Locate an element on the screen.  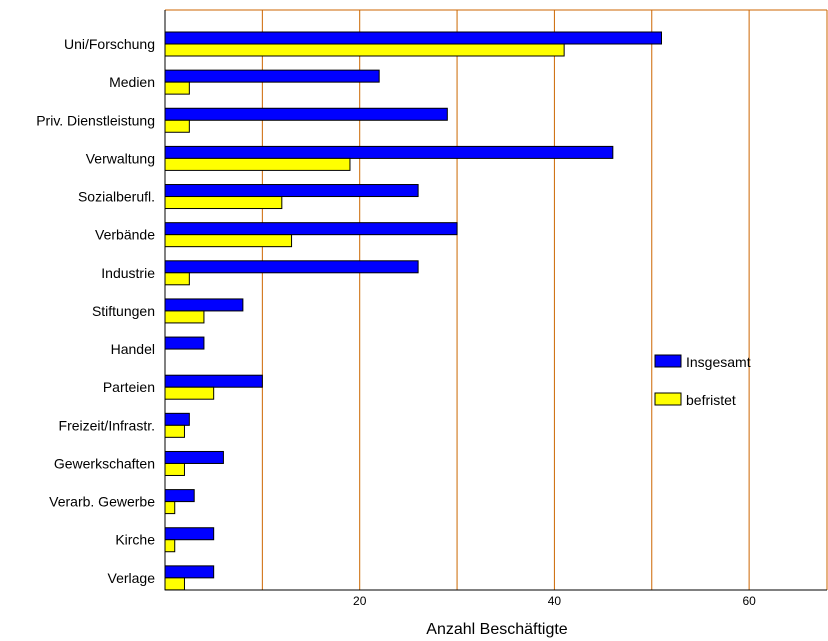
category-label: Freizeit/Infrastr. is located at coordinates (107, 425).